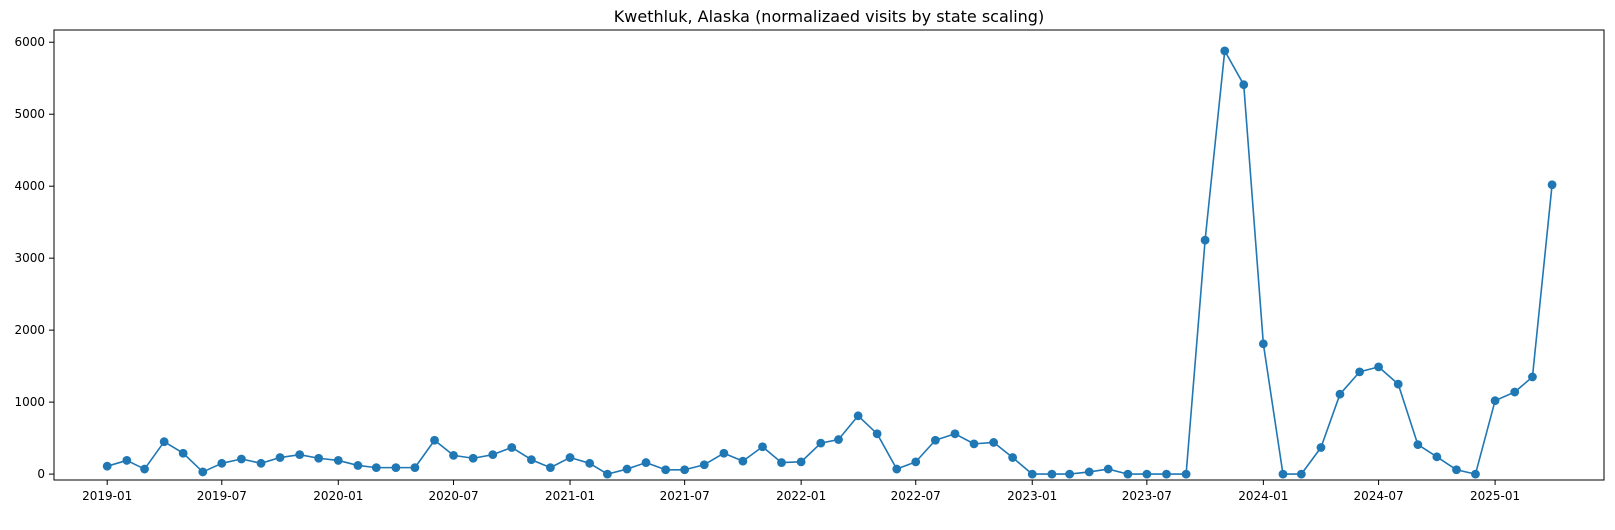 The width and height of the screenshot is (1615, 530). What do you see at coordinates (29, 114) in the screenshot?
I see `y-tick-label: 5000` at bounding box center [29, 114].